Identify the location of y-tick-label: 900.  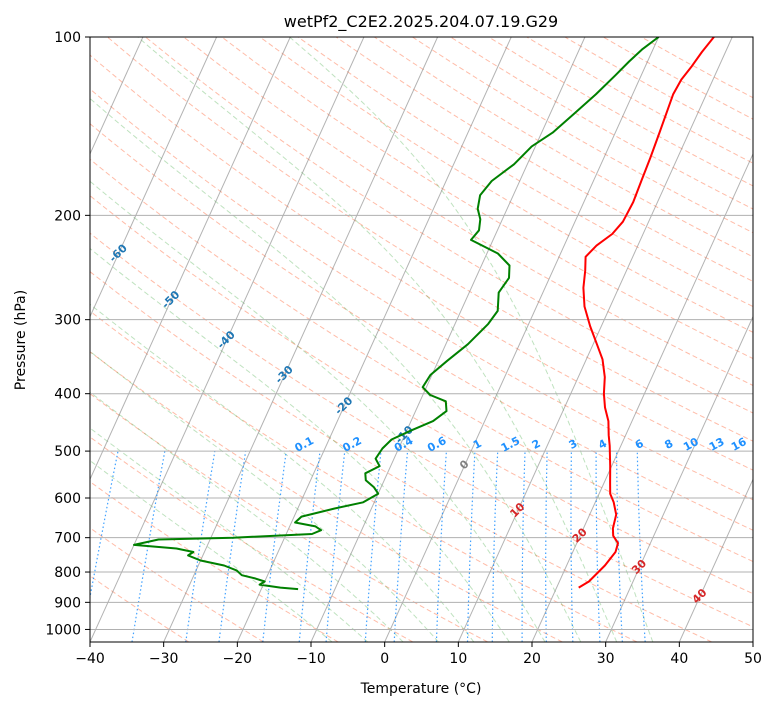
(67, 603).